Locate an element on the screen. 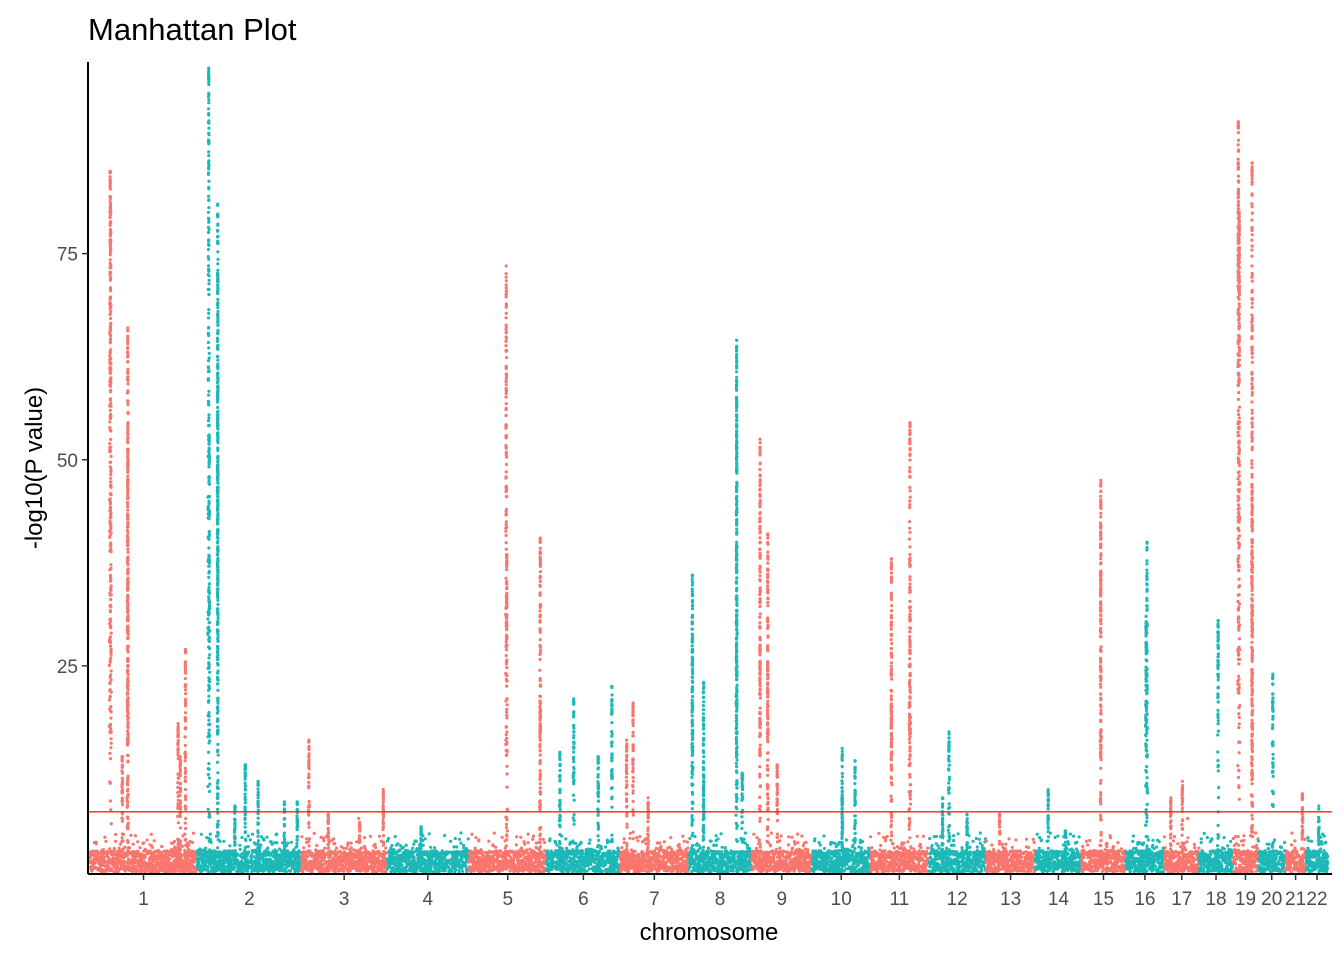  chromosome-2-points is located at coordinates (249, 470).